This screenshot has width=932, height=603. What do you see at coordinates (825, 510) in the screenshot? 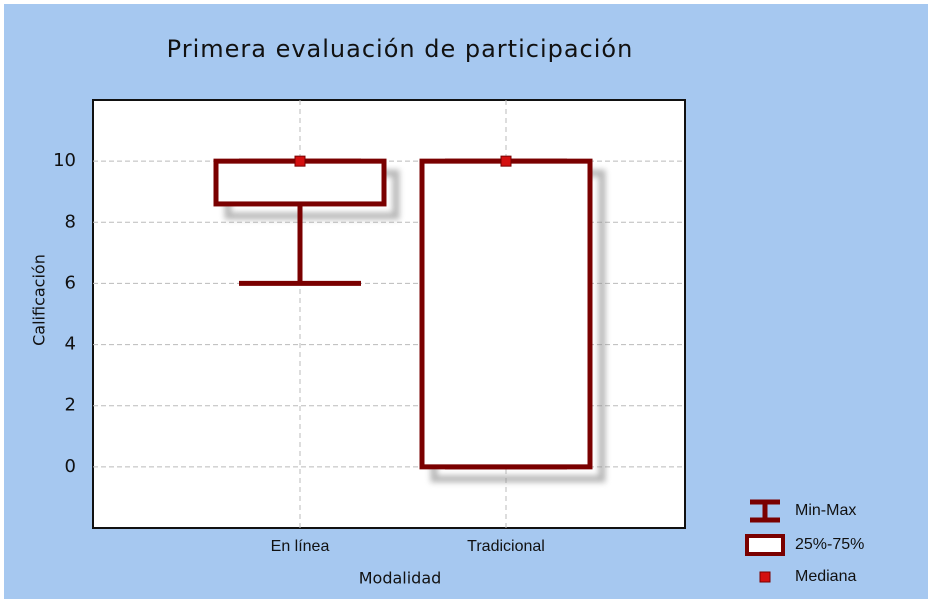
I see `legend-label: Min-Max` at bounding box center [825, 510].